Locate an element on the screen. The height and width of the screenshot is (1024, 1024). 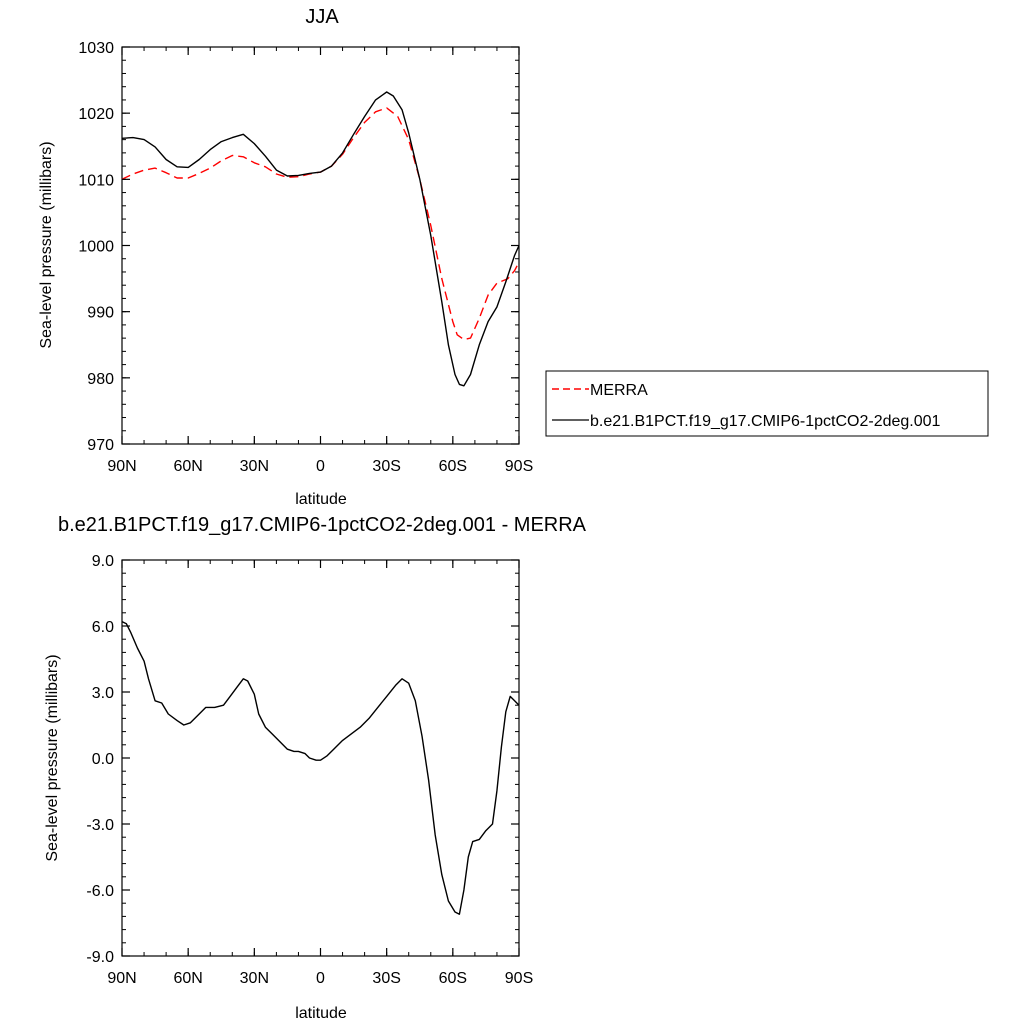
top-y-tick-label: 1010 is located at coordinates (96, 180).